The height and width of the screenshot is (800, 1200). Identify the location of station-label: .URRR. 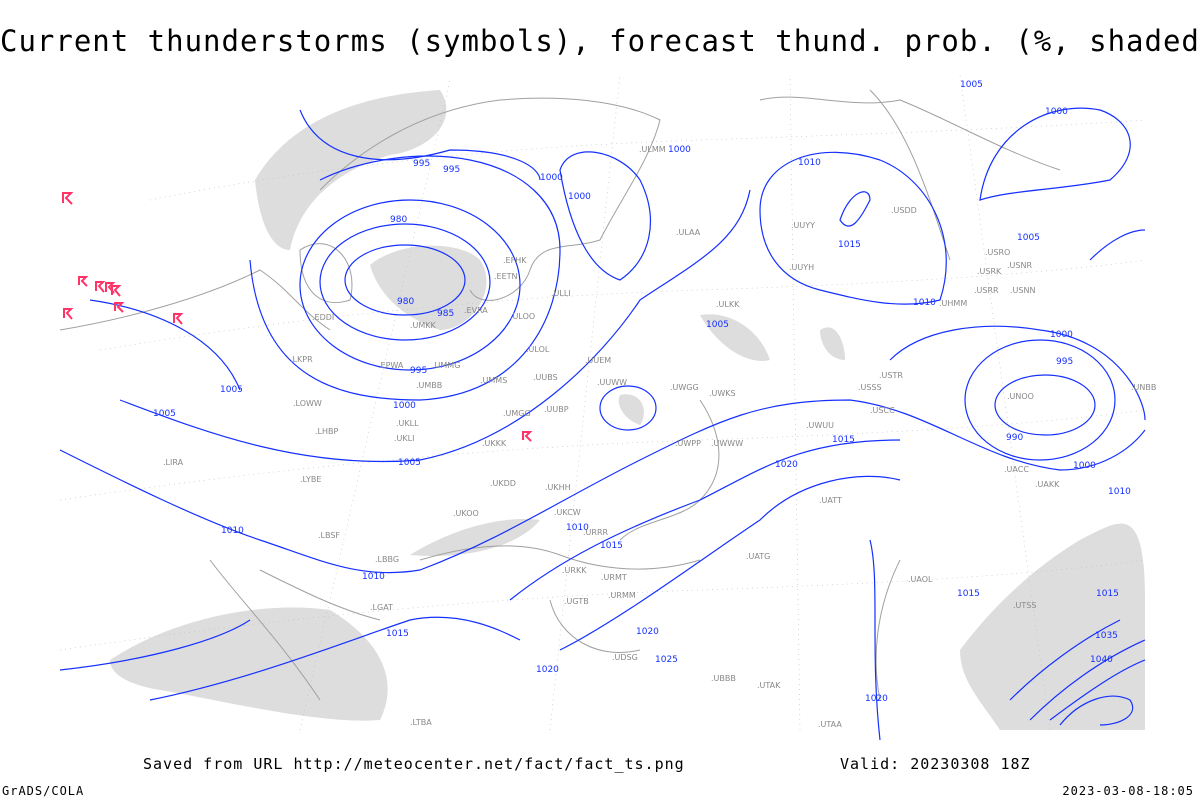
(596, 532).